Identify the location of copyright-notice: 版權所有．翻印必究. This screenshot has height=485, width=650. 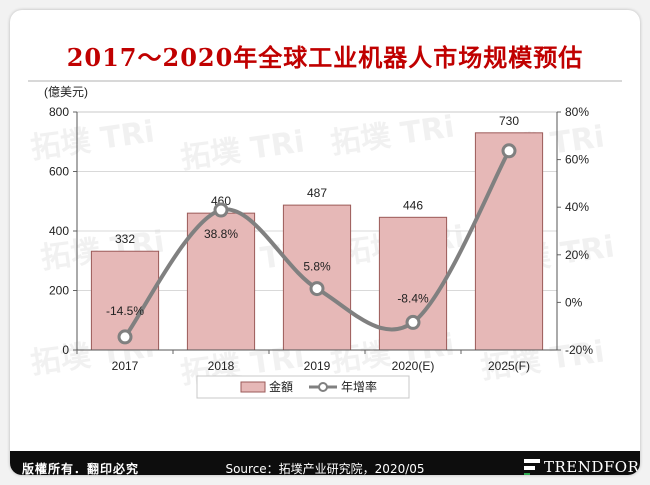
(81, 468).